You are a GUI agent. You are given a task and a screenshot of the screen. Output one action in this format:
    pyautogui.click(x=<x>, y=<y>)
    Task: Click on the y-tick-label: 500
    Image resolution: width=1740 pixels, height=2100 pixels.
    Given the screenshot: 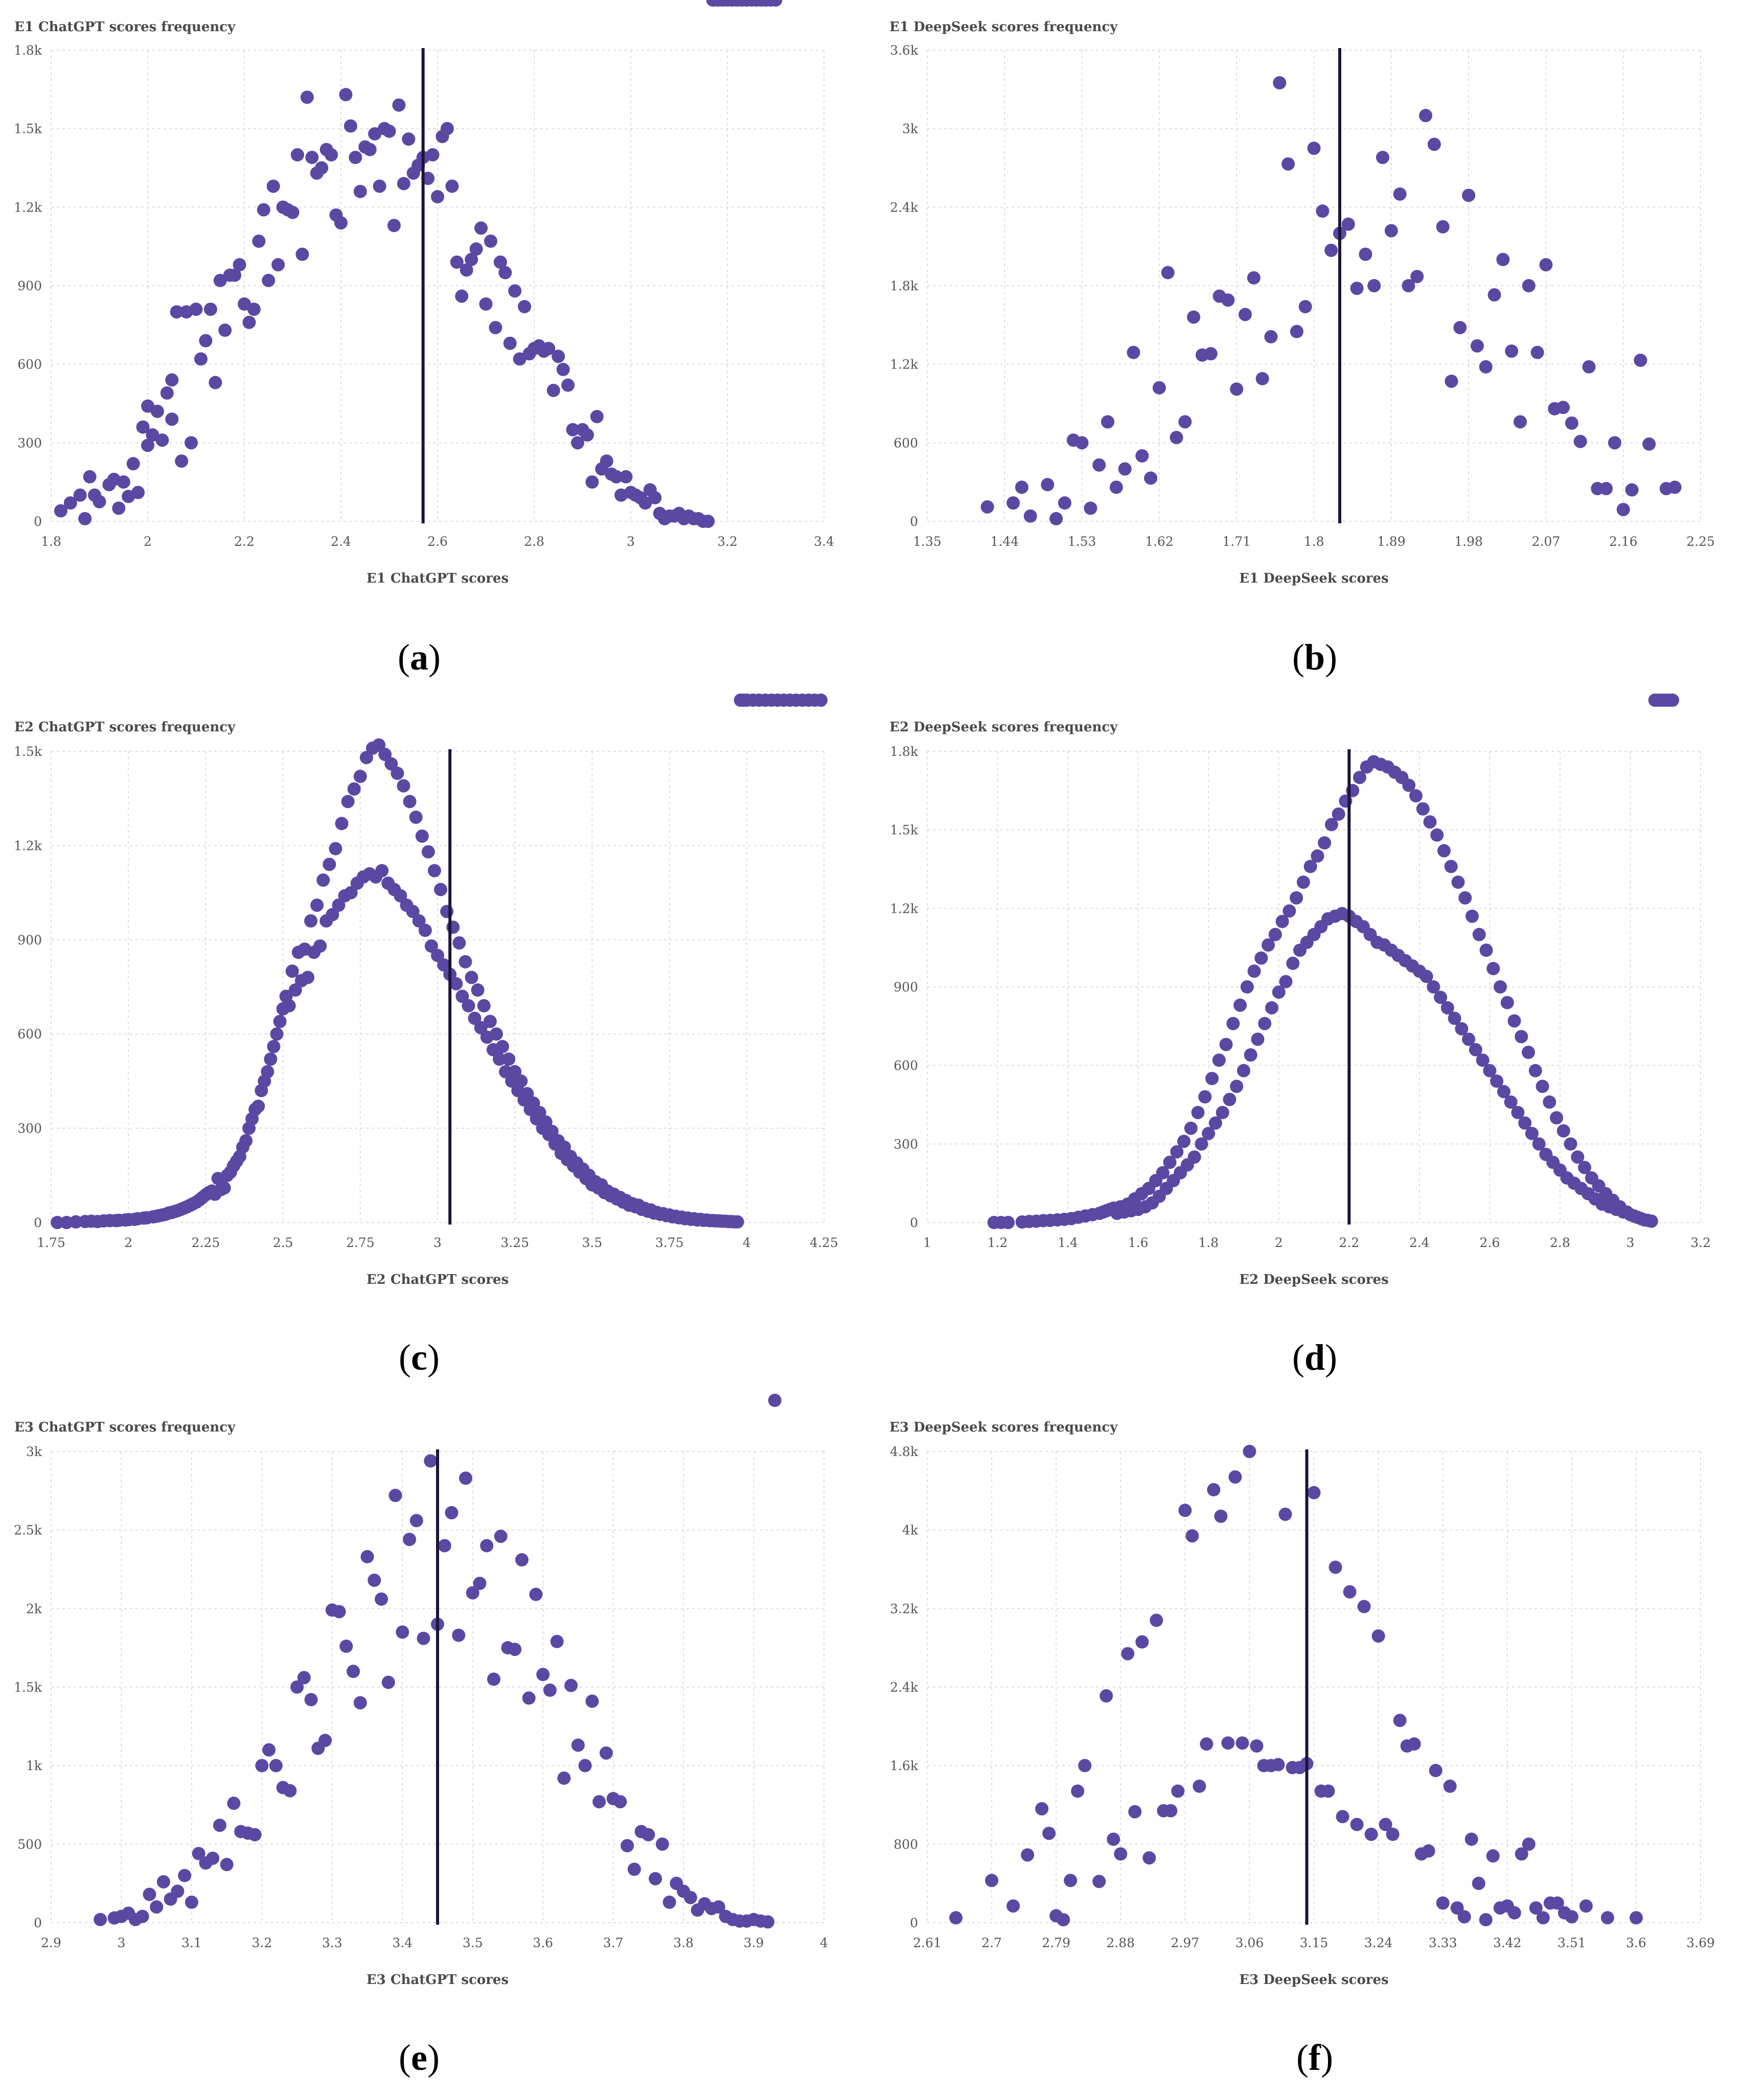 What is the action you would take?
    pyautogui.click(x=29, y=1844)
    